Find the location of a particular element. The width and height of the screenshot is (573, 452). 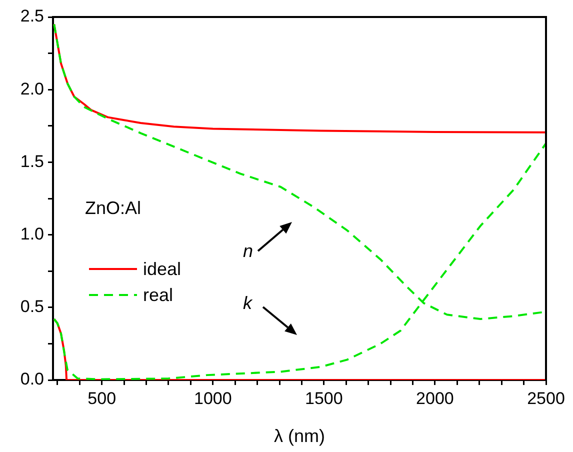

x-axis-title: λ (nm) is located at coordinates (299, 436).